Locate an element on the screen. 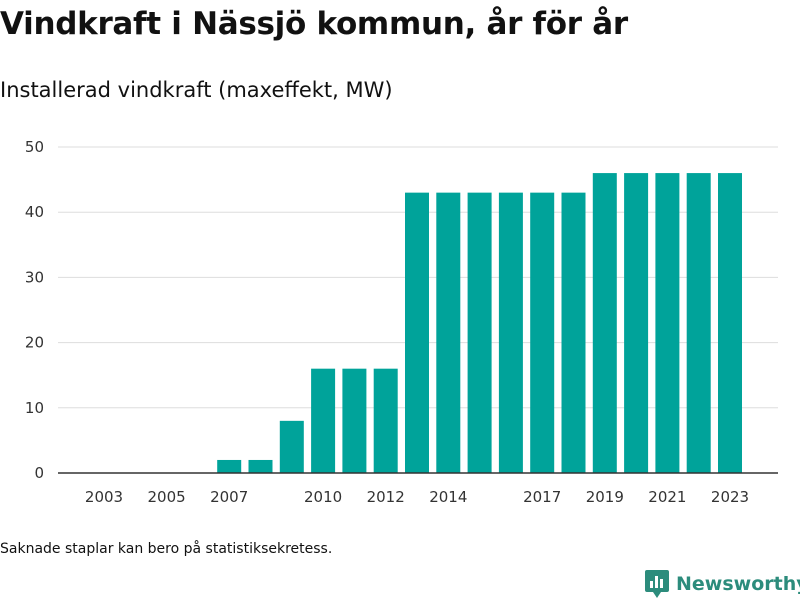  bar-2016 is located at coordinates (510, 332).